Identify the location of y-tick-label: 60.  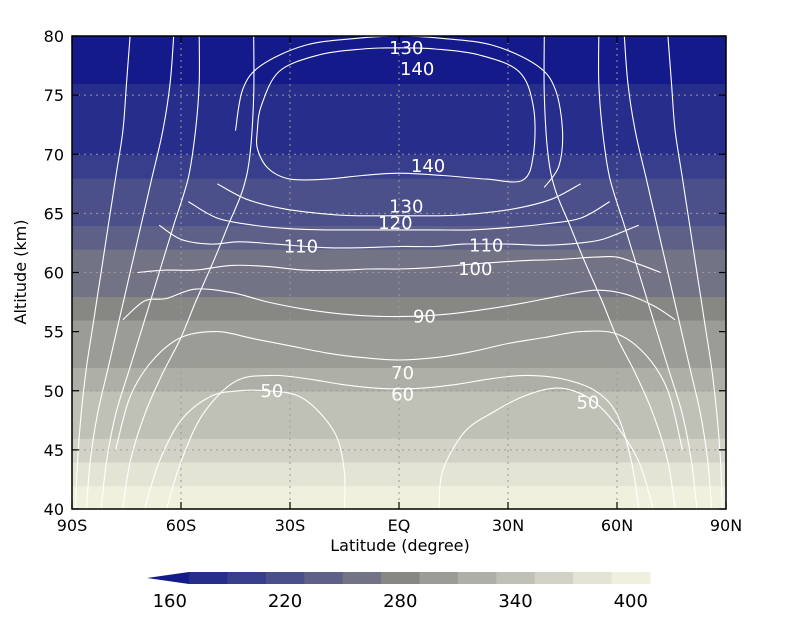
(54, 273).